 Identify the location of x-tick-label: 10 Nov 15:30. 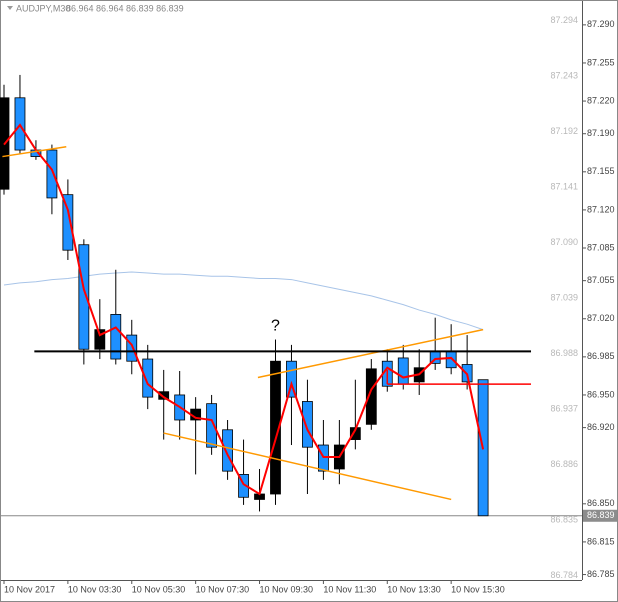
(478, 589).